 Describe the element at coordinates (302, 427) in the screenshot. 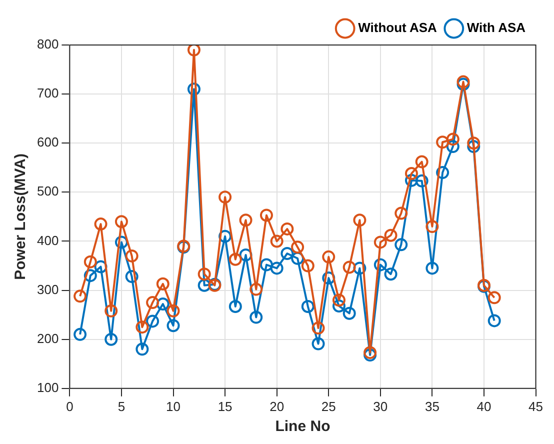

I see `x-axis-title: Line No` at that location.